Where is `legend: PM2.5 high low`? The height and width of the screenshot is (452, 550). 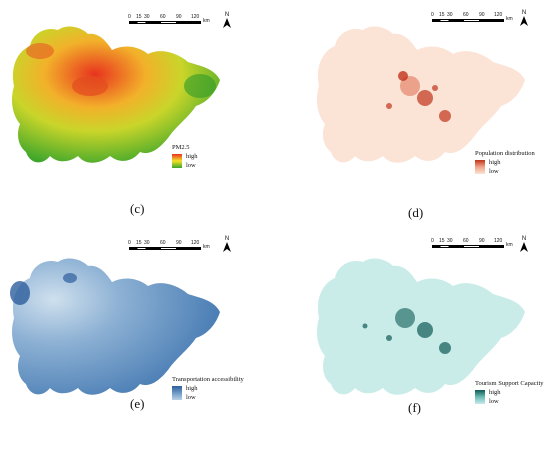 legend: PM2.5 high low is located at coordinates (207, 164).